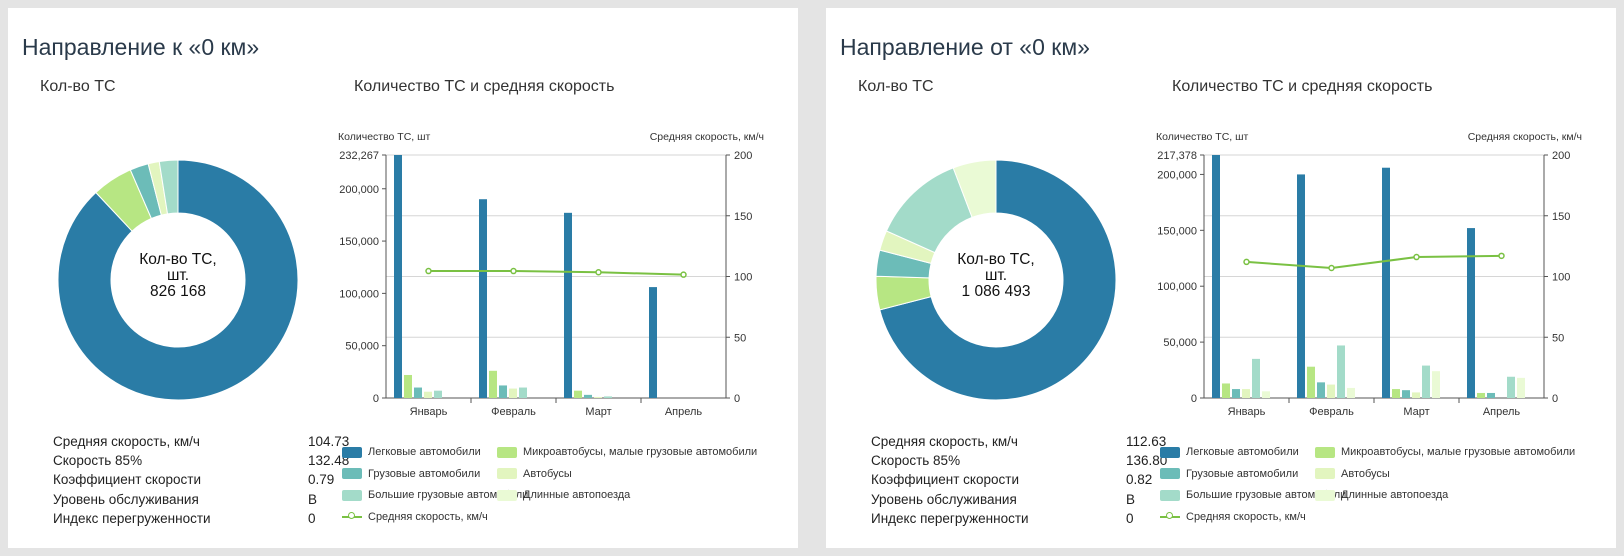  Describe the element at coordinates (352, 516) in the screenshot. I see `legend-line-swatch` at that location.